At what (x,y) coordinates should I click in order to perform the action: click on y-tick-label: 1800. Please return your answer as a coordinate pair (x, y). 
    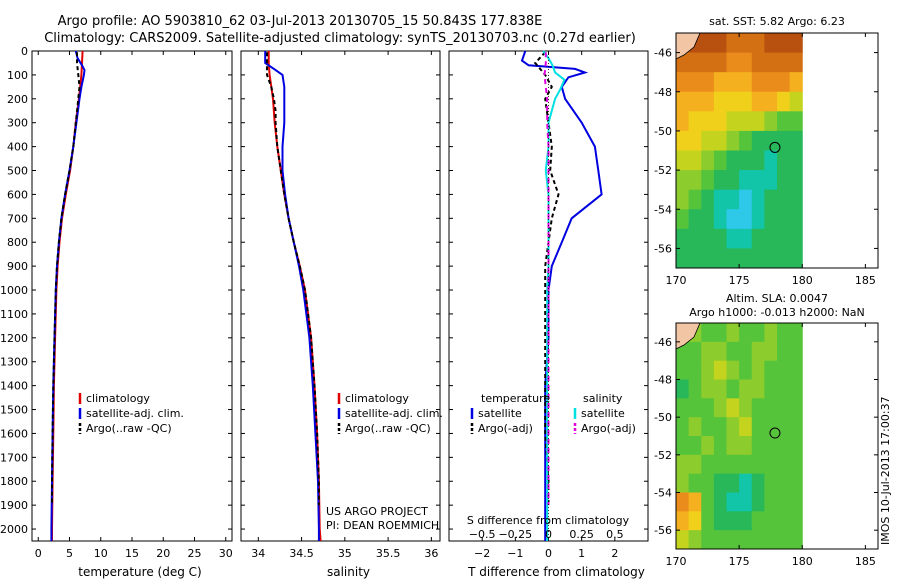
    Looking at the image, I should click on (14, 481).